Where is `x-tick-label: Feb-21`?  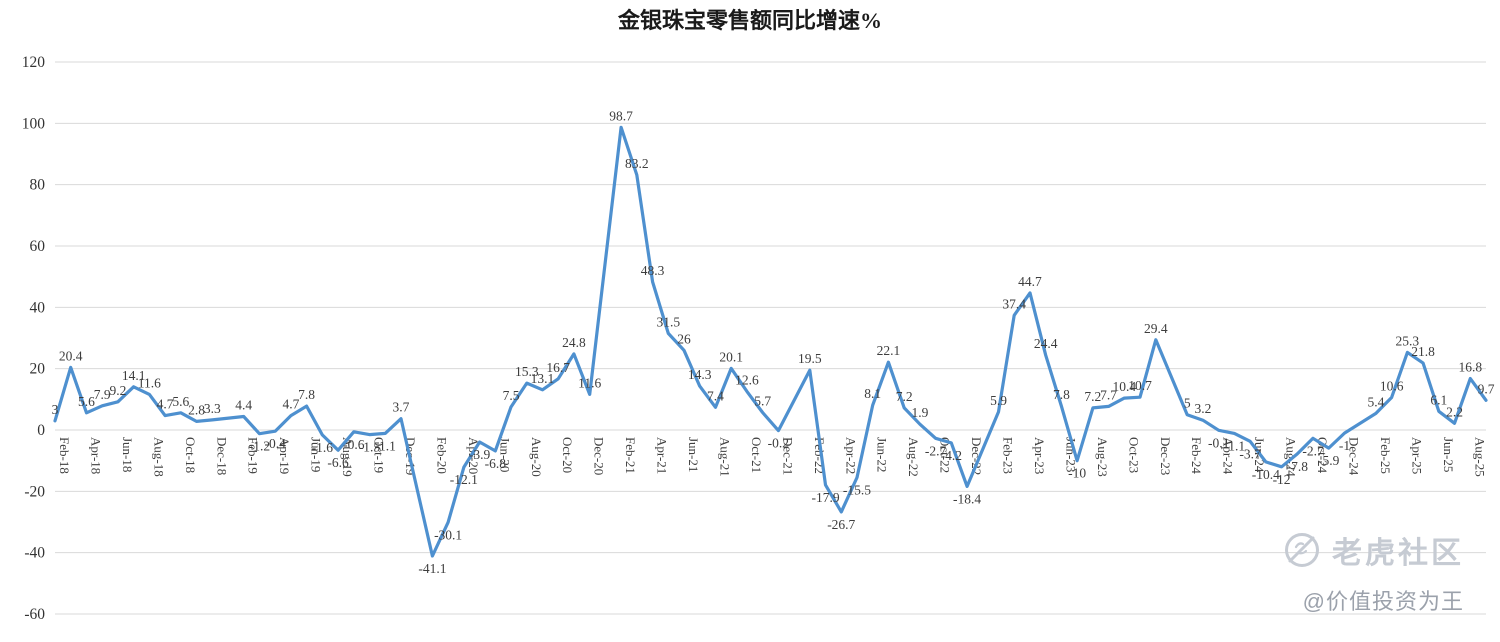 x-tick-label: Feb-21 is located at coordinates (630, 455).